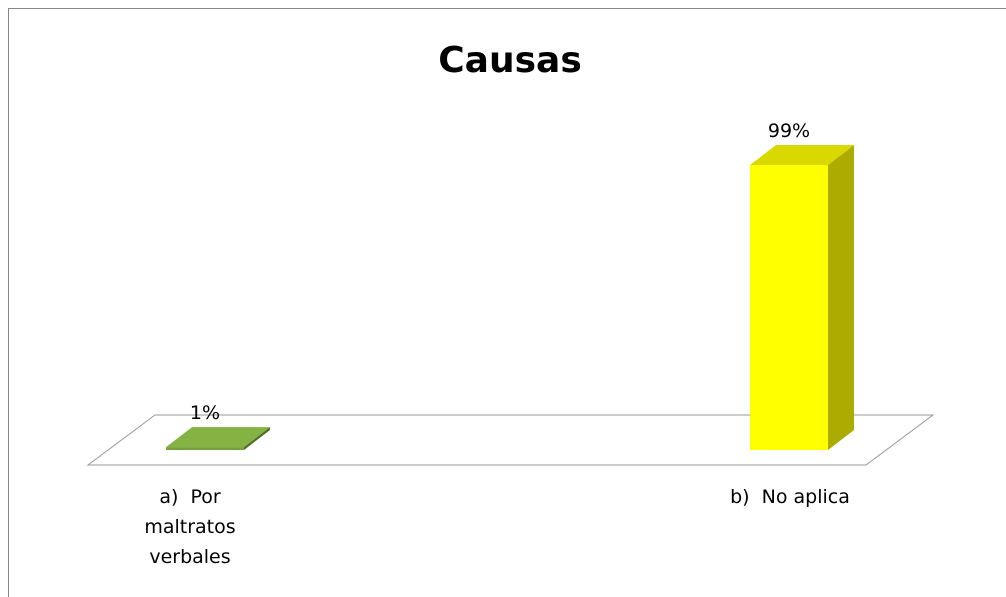  Describe the element at coordinates (510, 60) in the screenshot. I see `chart-title: Causas` at that location.